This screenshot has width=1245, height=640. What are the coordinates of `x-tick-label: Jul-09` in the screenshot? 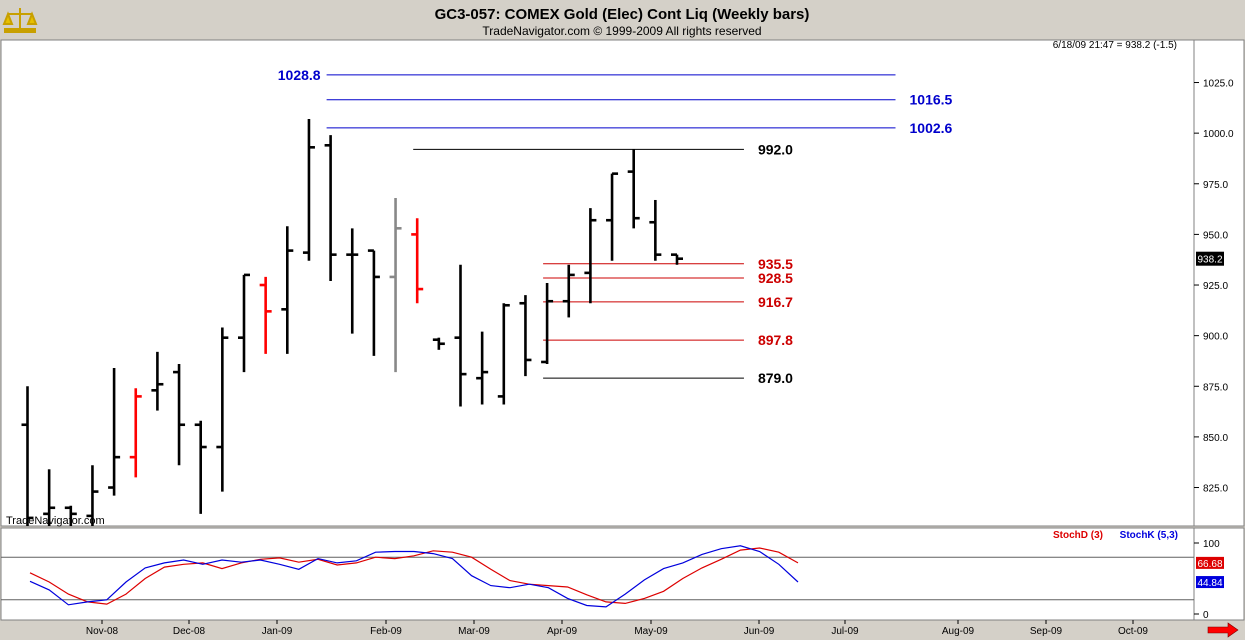 It's located at (845, 631).